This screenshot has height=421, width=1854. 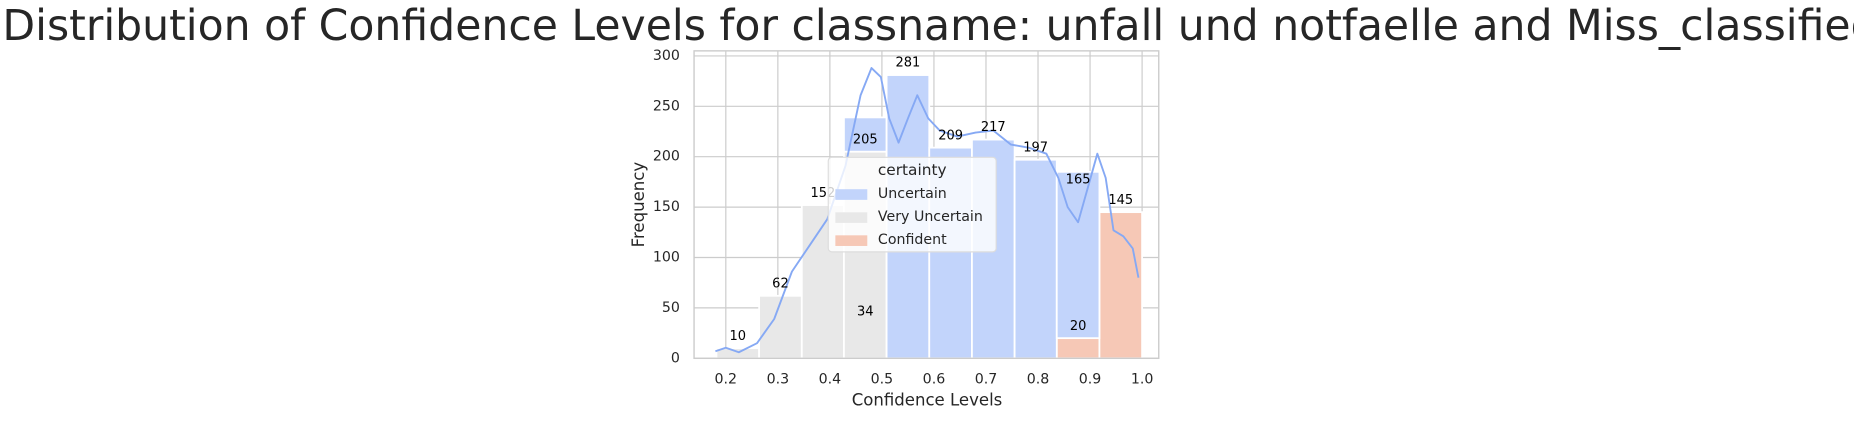 What do you see at coordinates (671, 308) in the screenshot?
I see `y-tick-label: 50` at bounding box center [671, 308].